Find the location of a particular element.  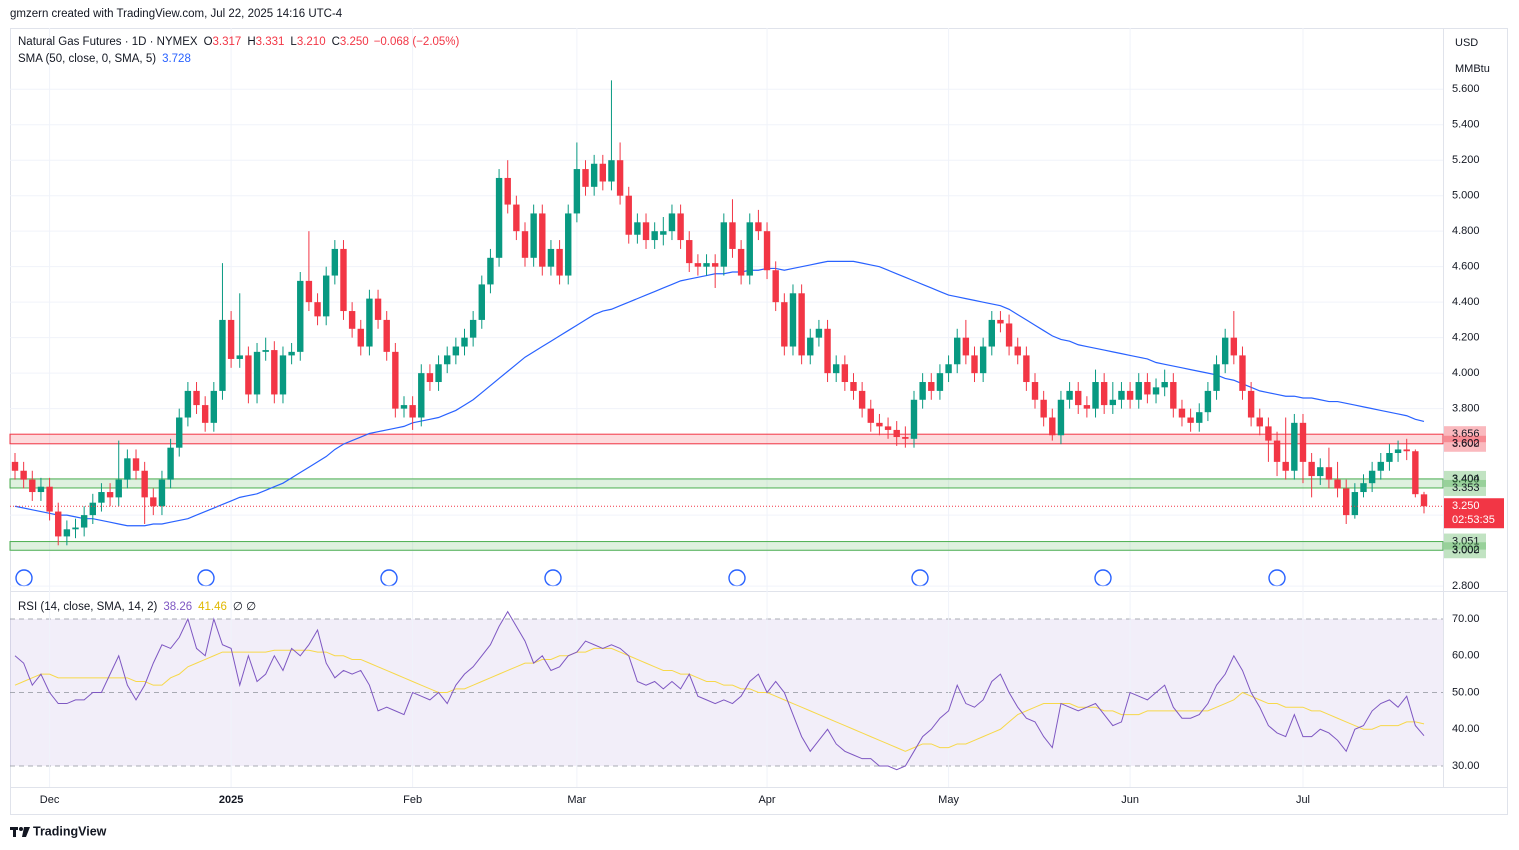

x-tick-label: Feb is located at coordinates (412, 800).